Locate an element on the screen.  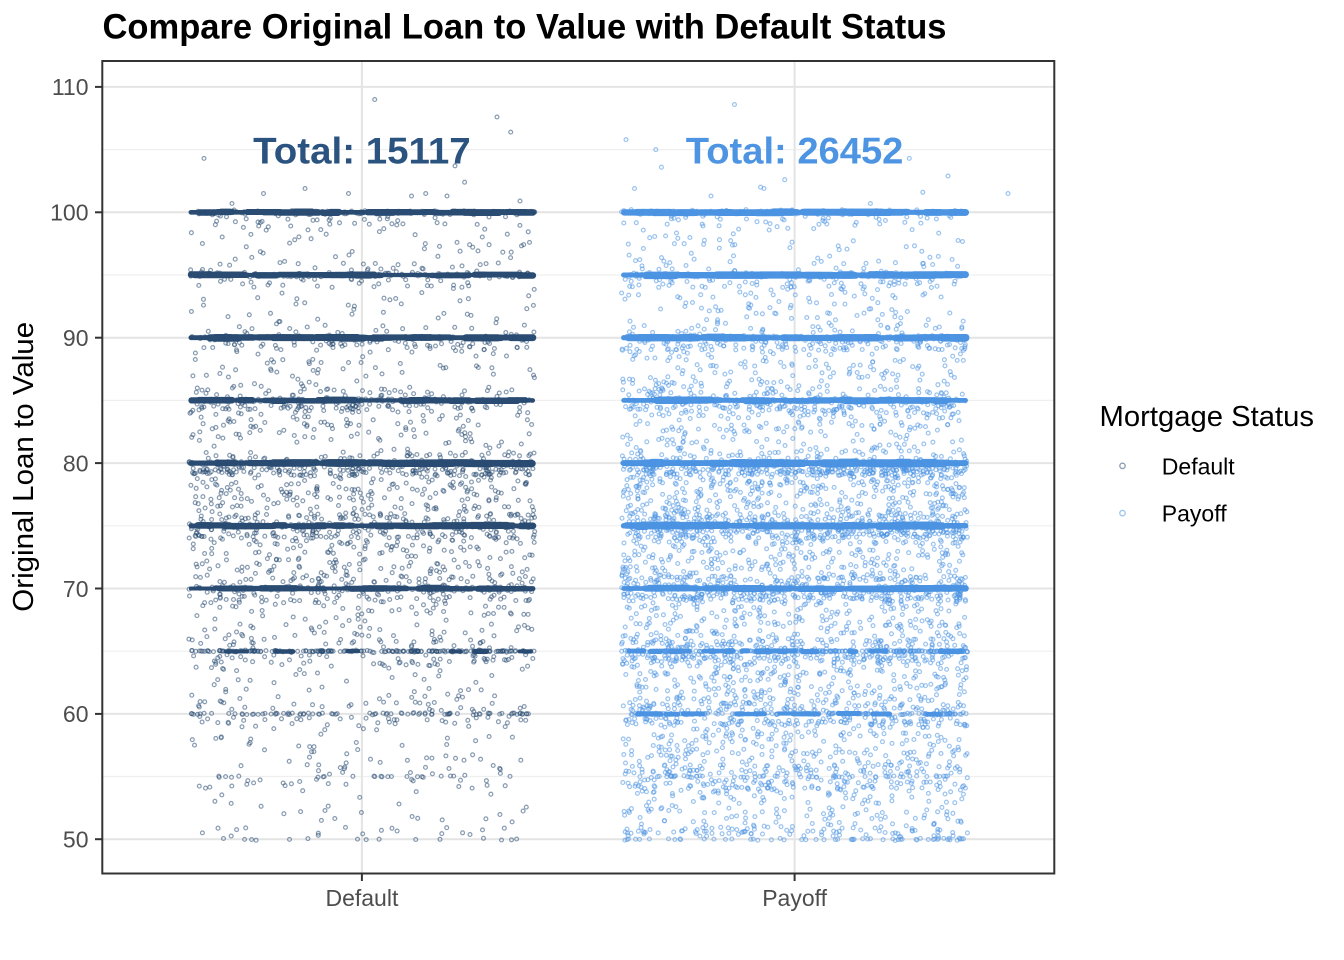
svg-text: Mortgage Status is located at coordinates (1207, 417).